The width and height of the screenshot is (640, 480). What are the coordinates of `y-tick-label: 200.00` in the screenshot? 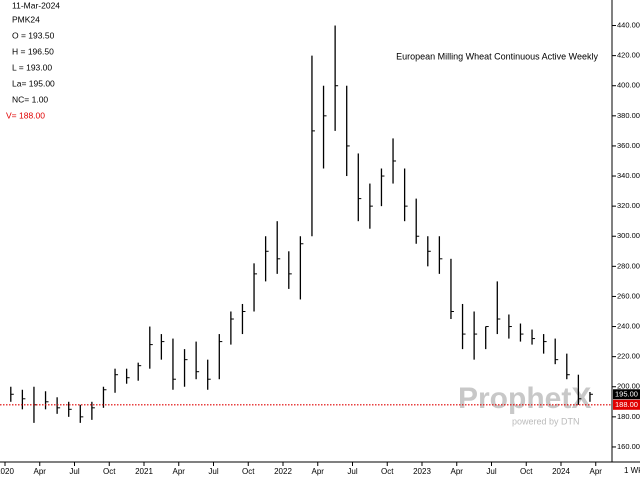 It's located at (628, 386).